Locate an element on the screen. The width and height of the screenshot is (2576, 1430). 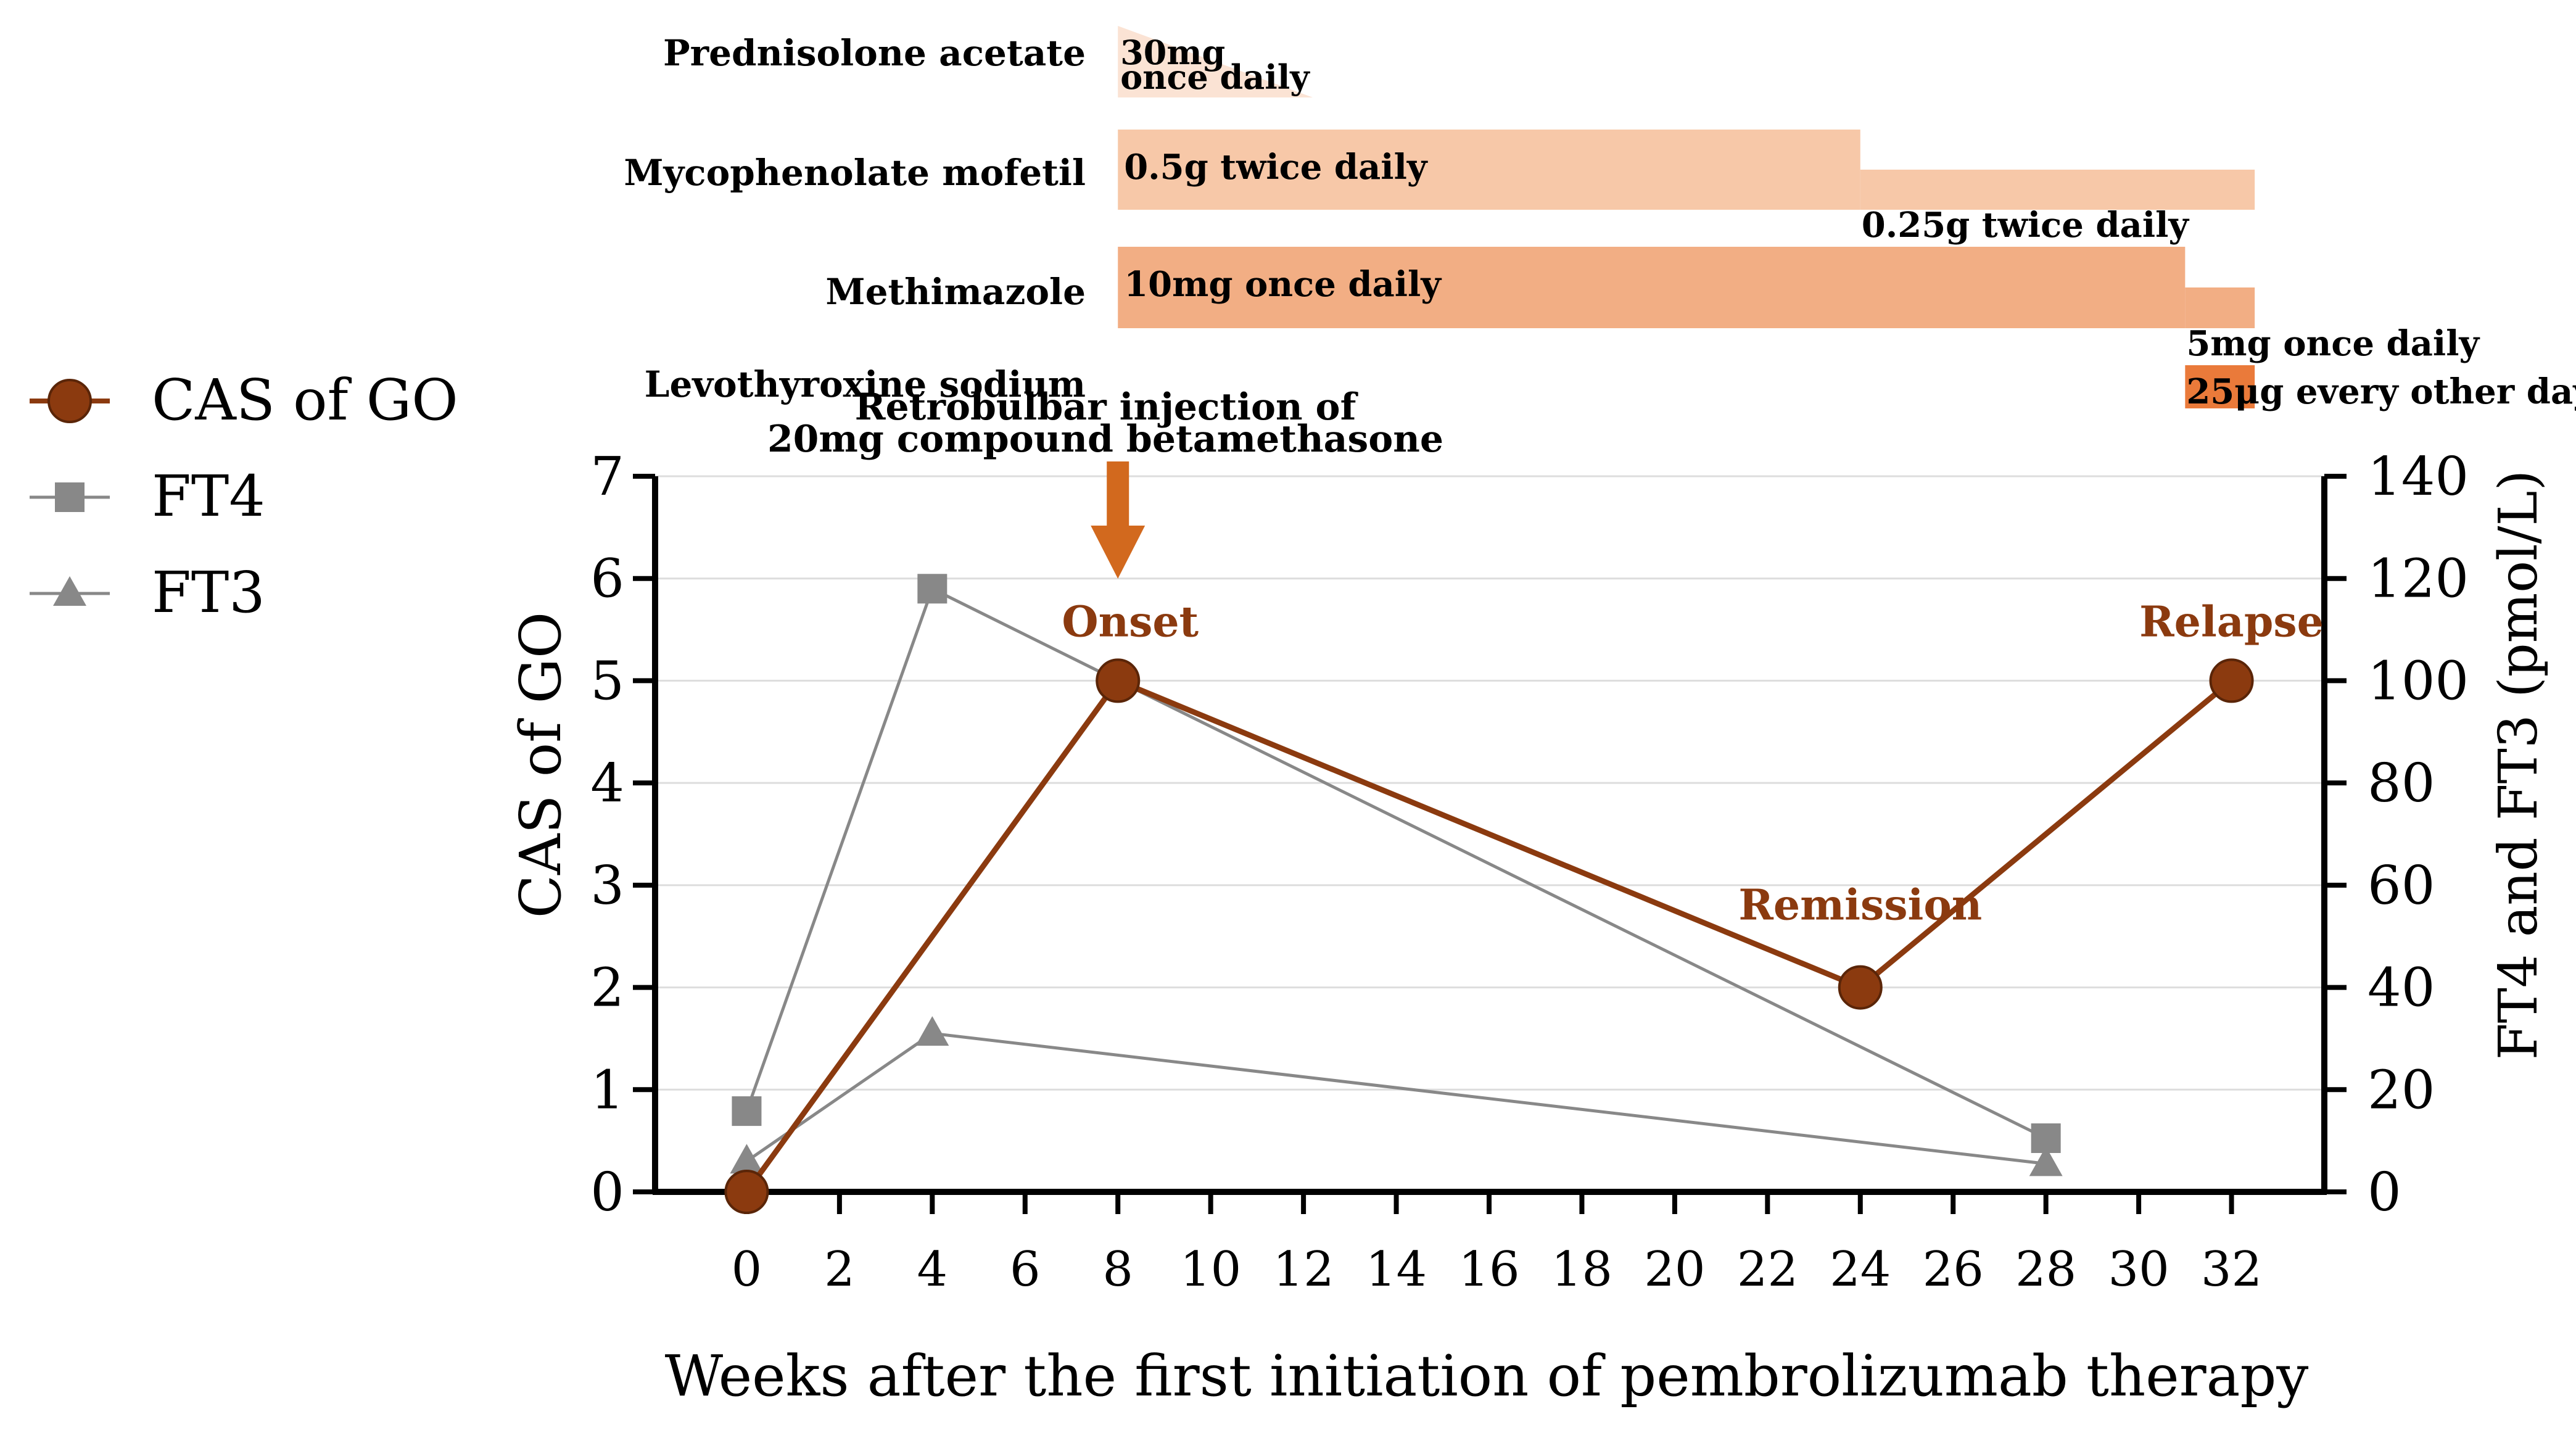
x-tick-label: 0 is located at coordinates (747, 1269).